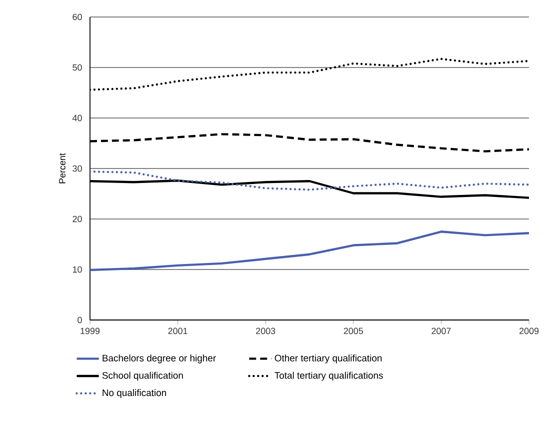 This screenshot has width=553, height=445. Describe the element at coordinates (266, 331) in the screenshot. I see `x-tick-label: 2003` at that location.